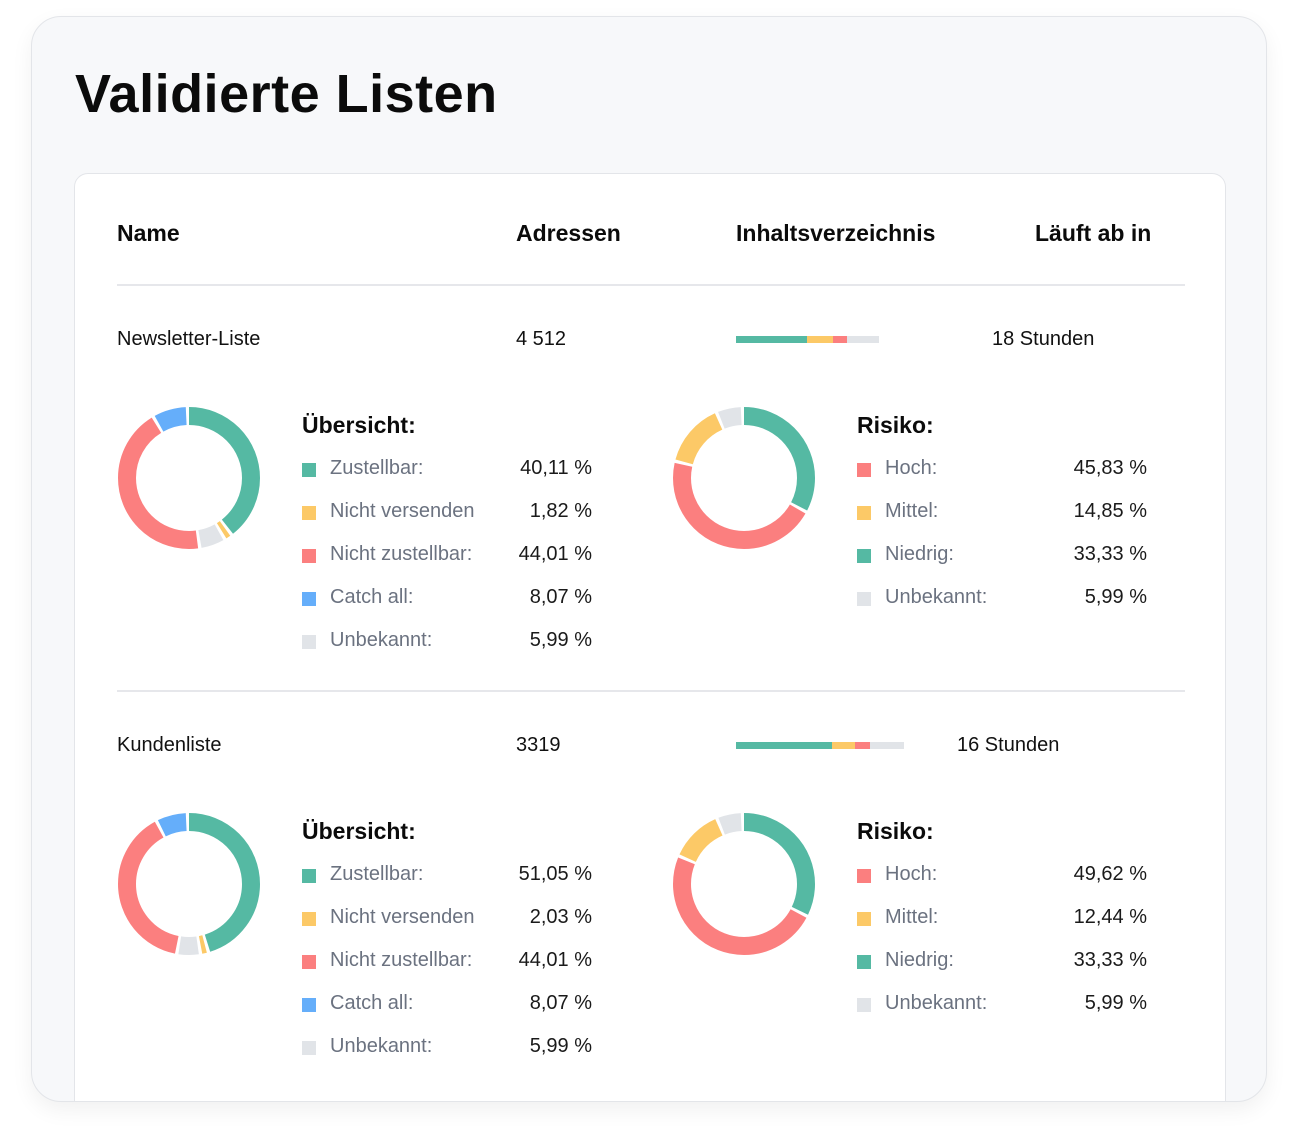 The height and width of the screenshot is (1147, 1297). Describe the element at coordinates (651, 285) in the screenshot. I see `header-divider` at that location.